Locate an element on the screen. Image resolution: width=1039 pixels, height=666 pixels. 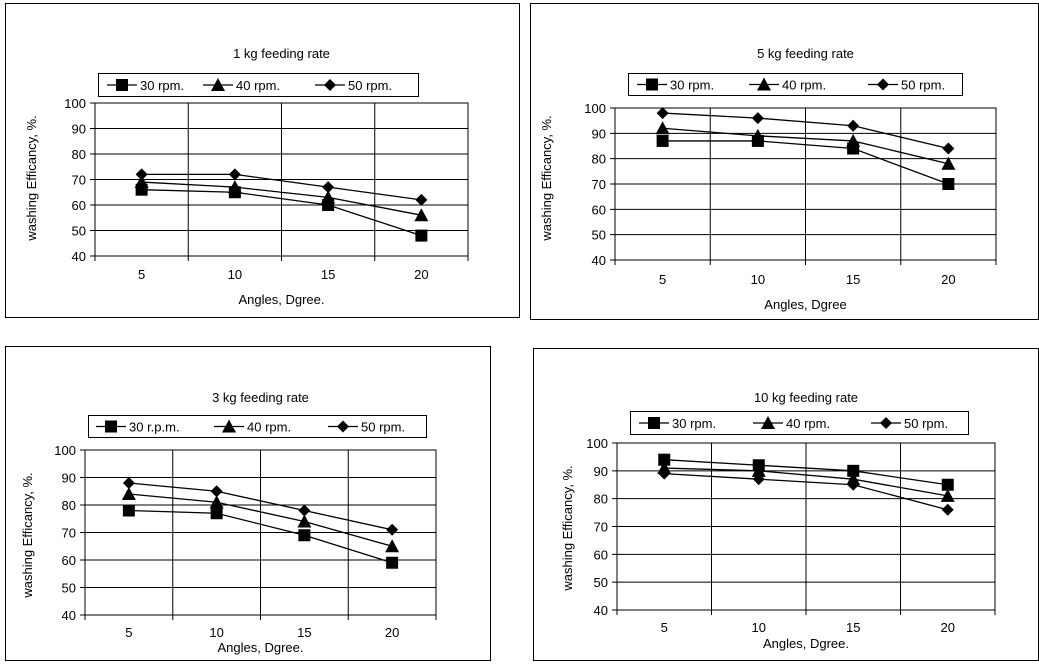
chart-title: 10 kg feeding rate is located at coordinates (806, 397).